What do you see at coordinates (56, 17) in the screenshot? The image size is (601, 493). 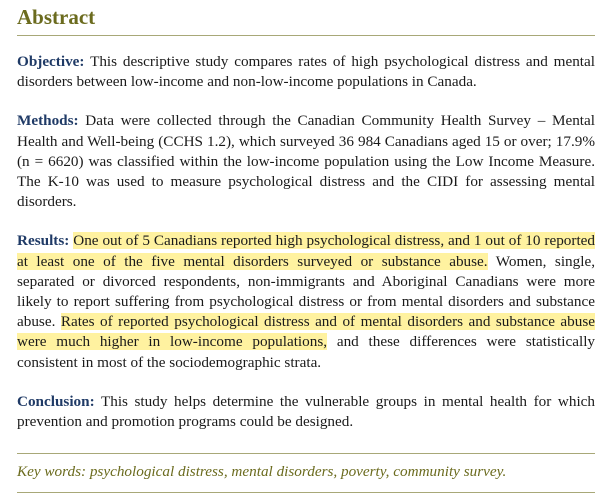 I see `abstract-heading: Abstract` at bounding box center [56, 17].